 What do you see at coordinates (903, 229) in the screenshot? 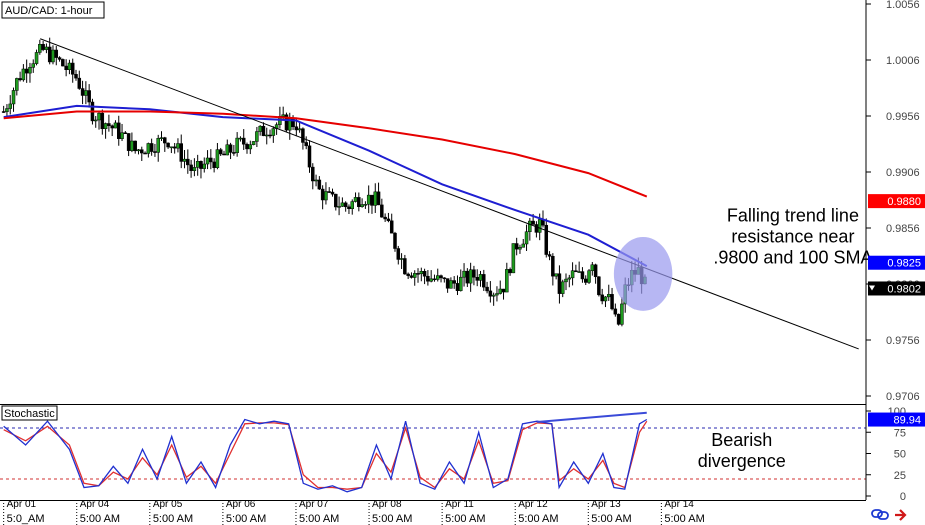
I see `price-tick-label: 0.9856` at bounding box center [903, 229].